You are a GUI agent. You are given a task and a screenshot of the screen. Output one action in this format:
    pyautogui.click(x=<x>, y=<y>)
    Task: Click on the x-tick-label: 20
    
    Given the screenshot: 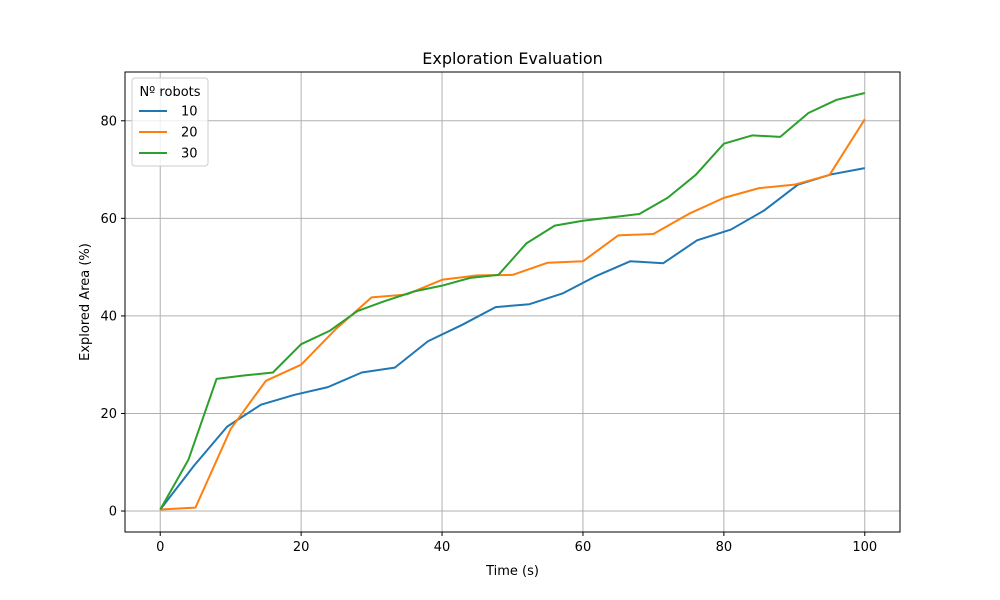 What is the action you would take?
    pyautogui.click(x=301, y=547)
    